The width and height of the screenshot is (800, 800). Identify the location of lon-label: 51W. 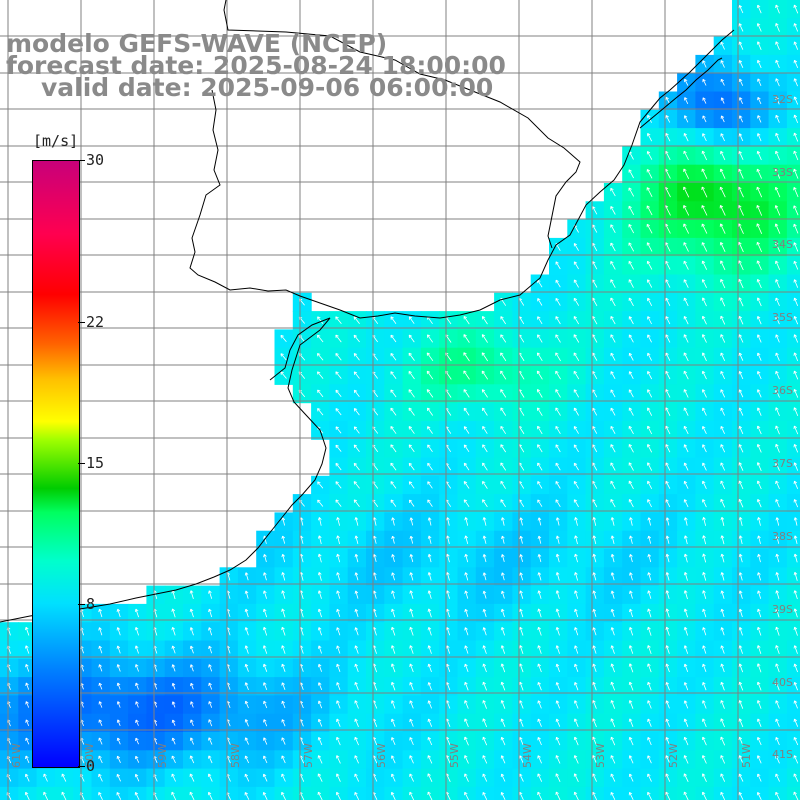
(746, 755).